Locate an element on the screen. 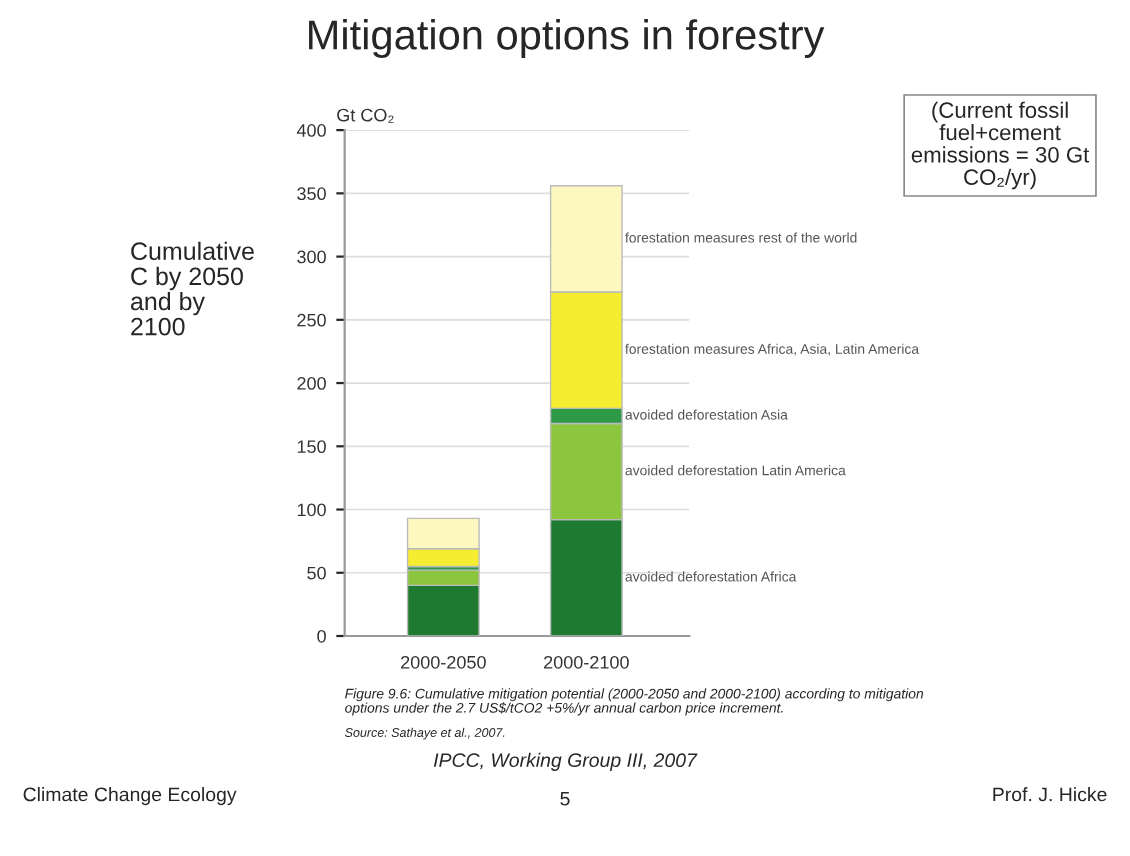 Image resolution: width=1130 pixels, height=856 pixels. y-tick-label: 150 is located at coordinates (311, 447).